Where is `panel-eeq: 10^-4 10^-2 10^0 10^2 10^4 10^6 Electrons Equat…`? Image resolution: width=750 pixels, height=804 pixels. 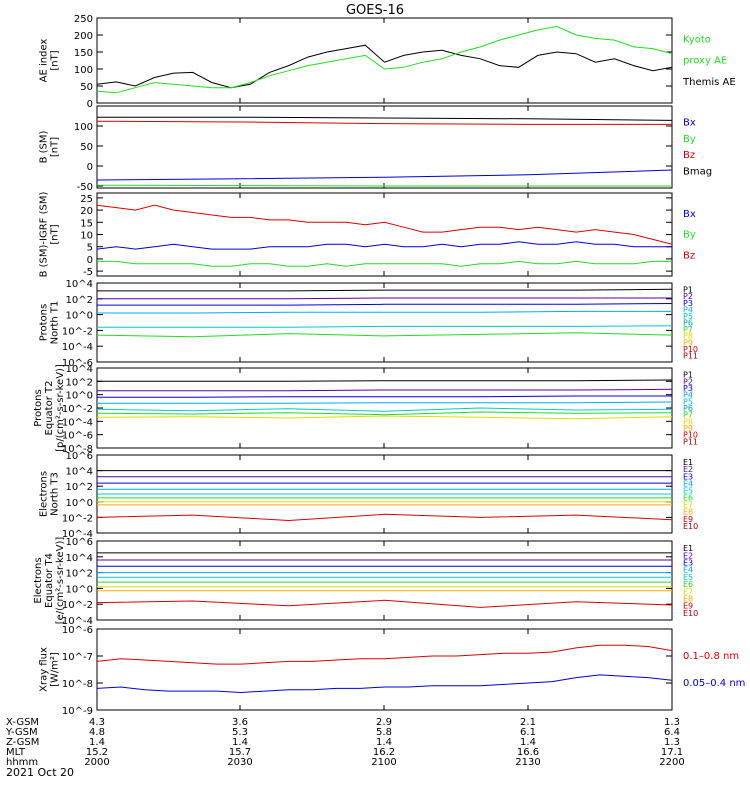 panel-eeq: 10^-4 10^-2 10^0 10^2 10^4 10^6 Electrons Equat… is located at coordinates (365, 582).